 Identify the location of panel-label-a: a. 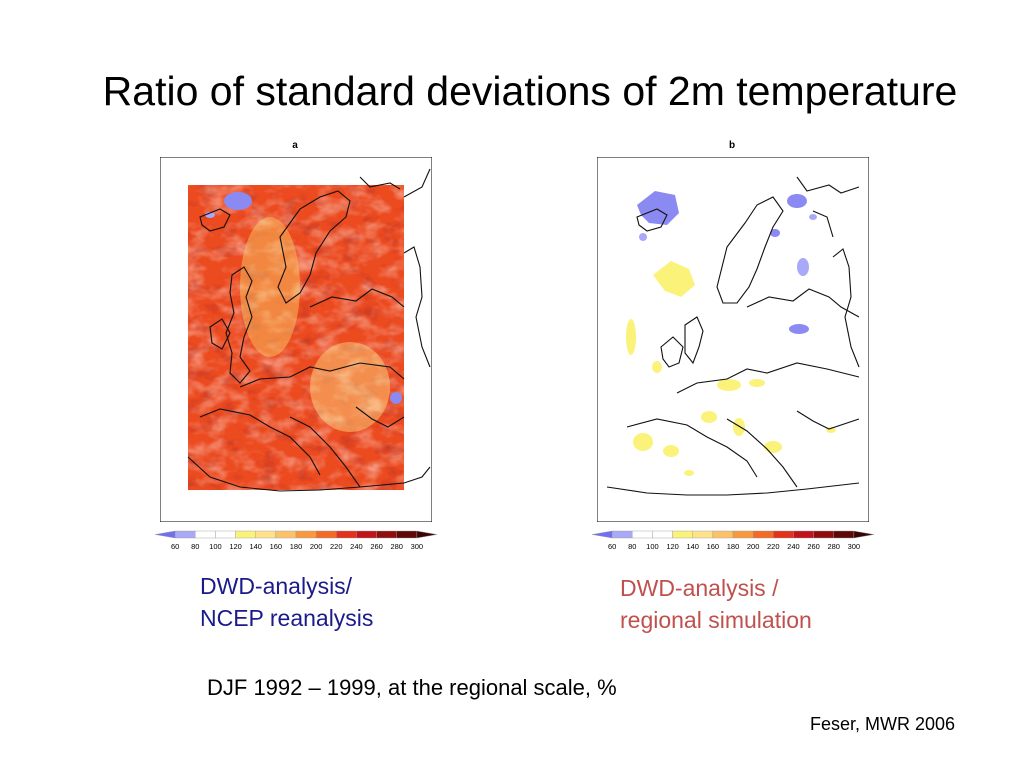
(295, 145).